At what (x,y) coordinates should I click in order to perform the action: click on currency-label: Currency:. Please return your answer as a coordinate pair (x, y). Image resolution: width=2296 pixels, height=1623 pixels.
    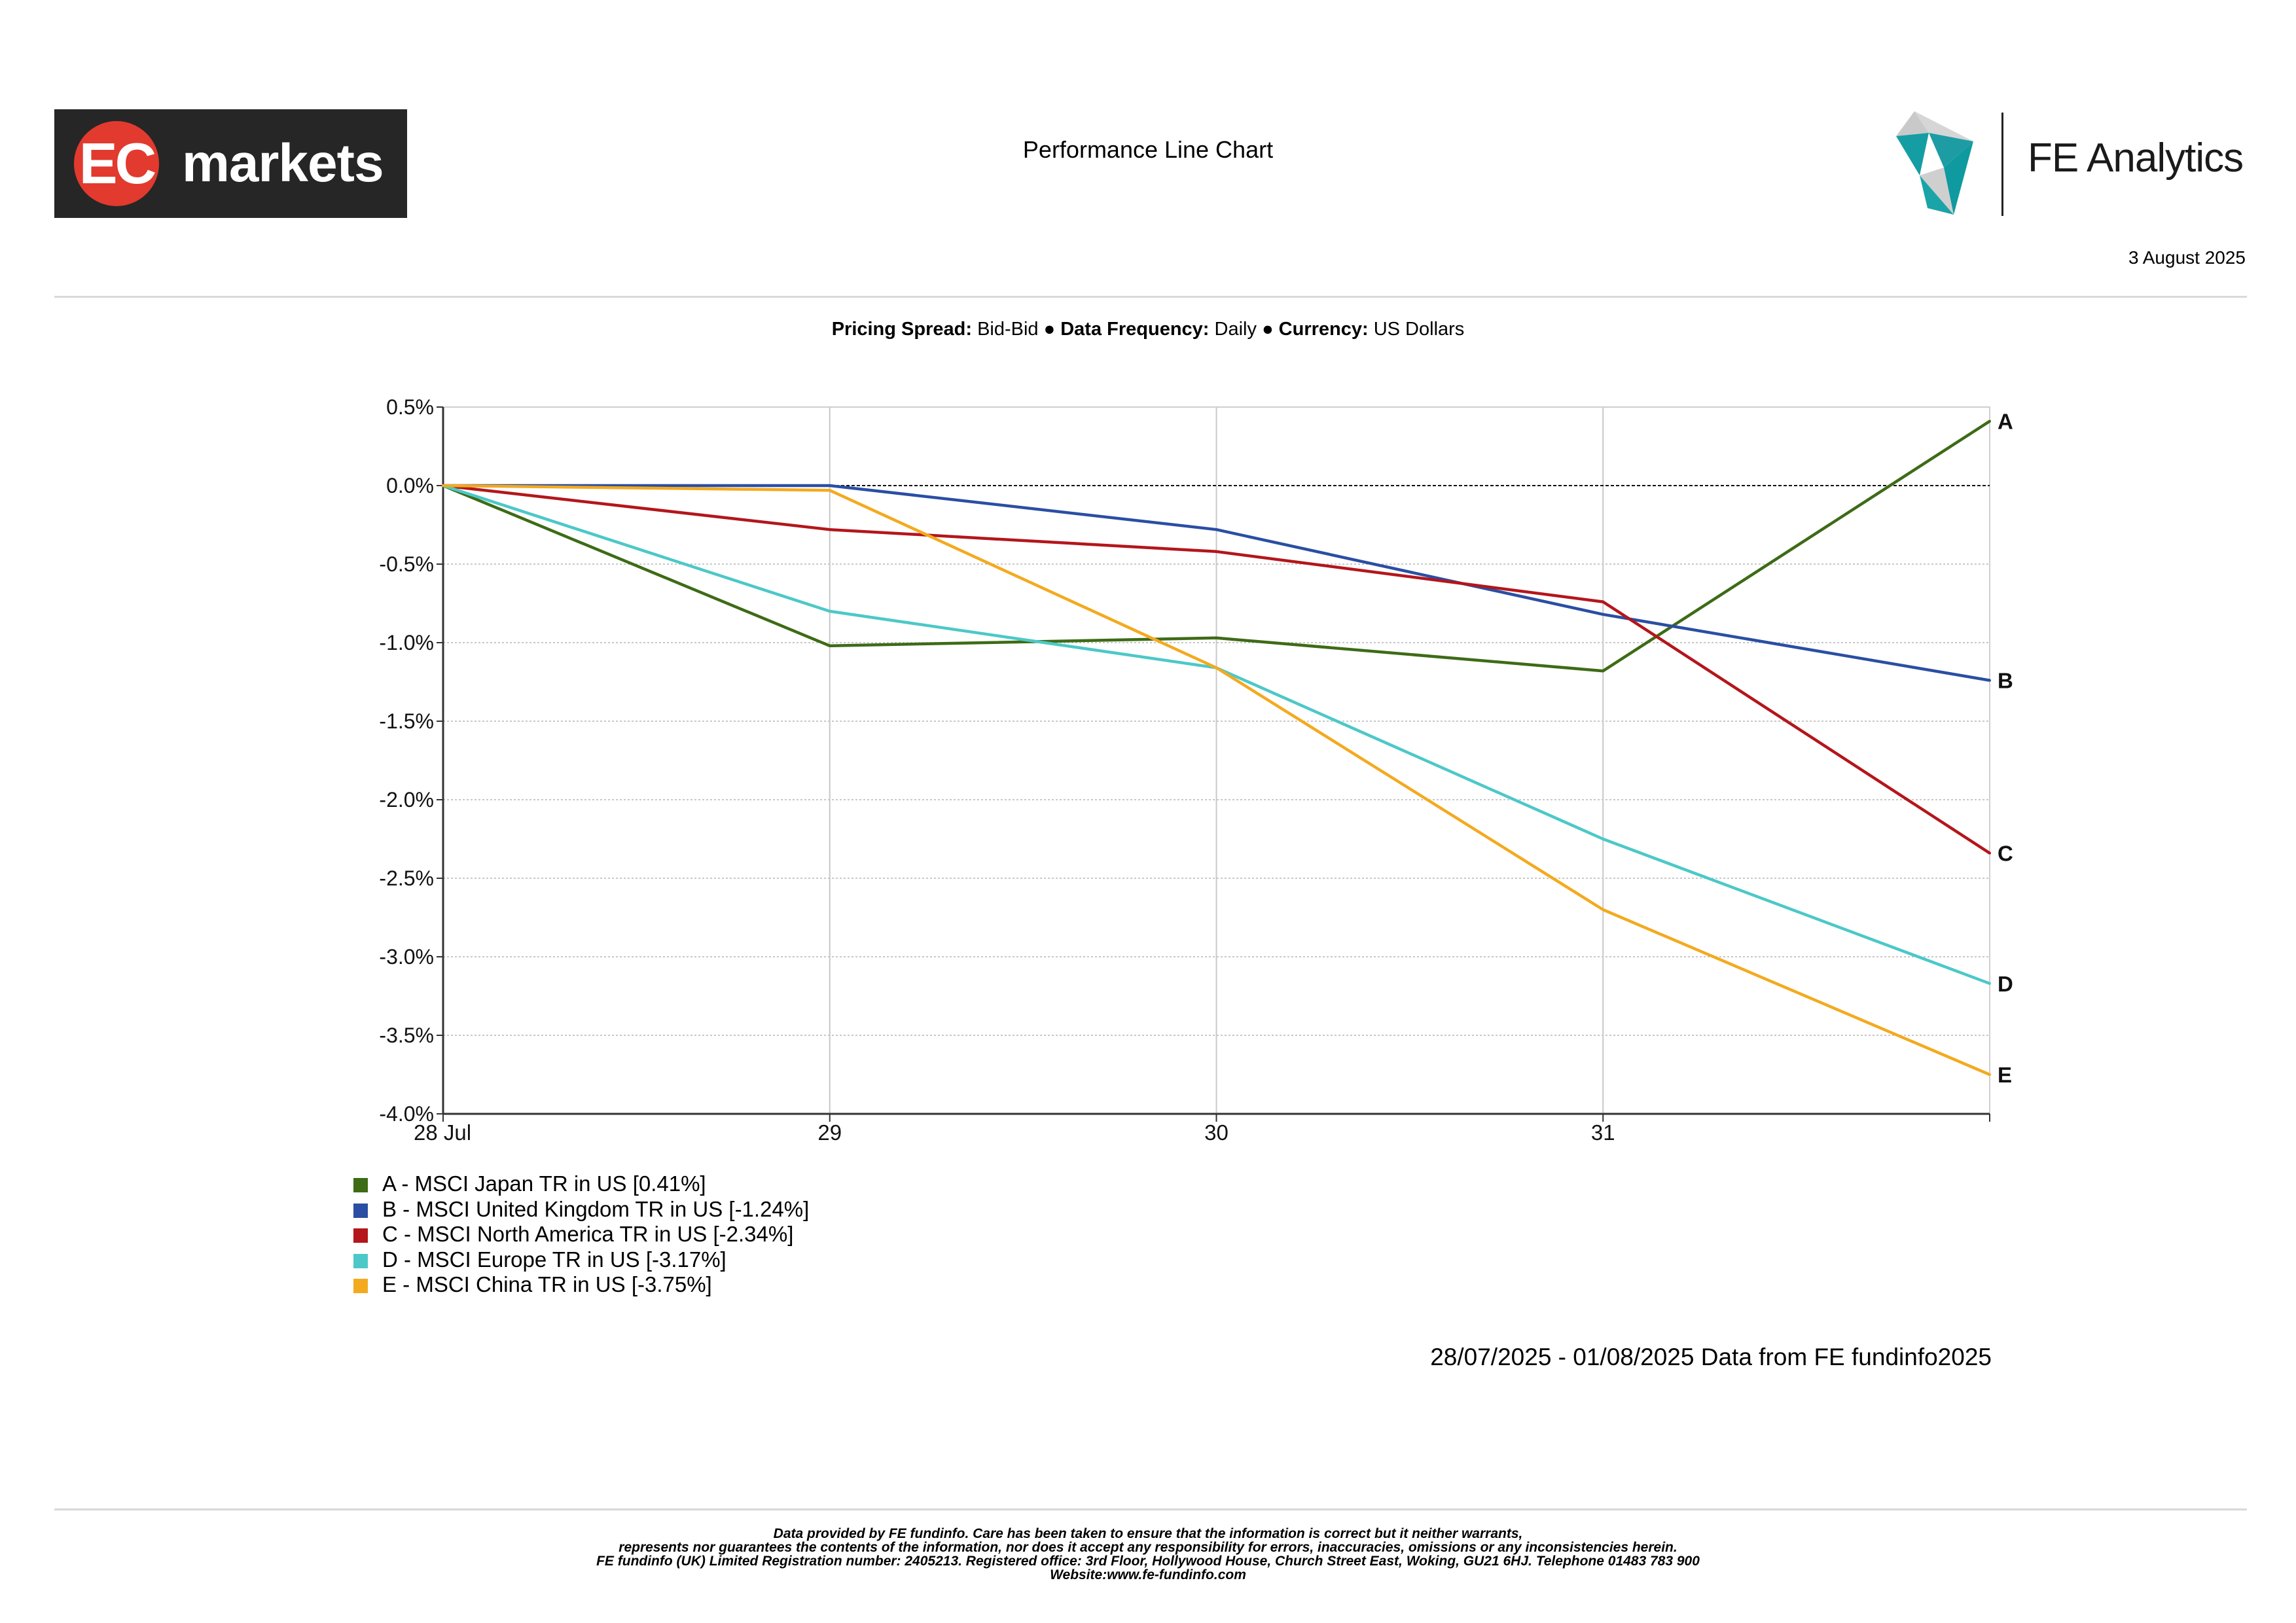
    Looking at the image, I should click on (1323, 330).